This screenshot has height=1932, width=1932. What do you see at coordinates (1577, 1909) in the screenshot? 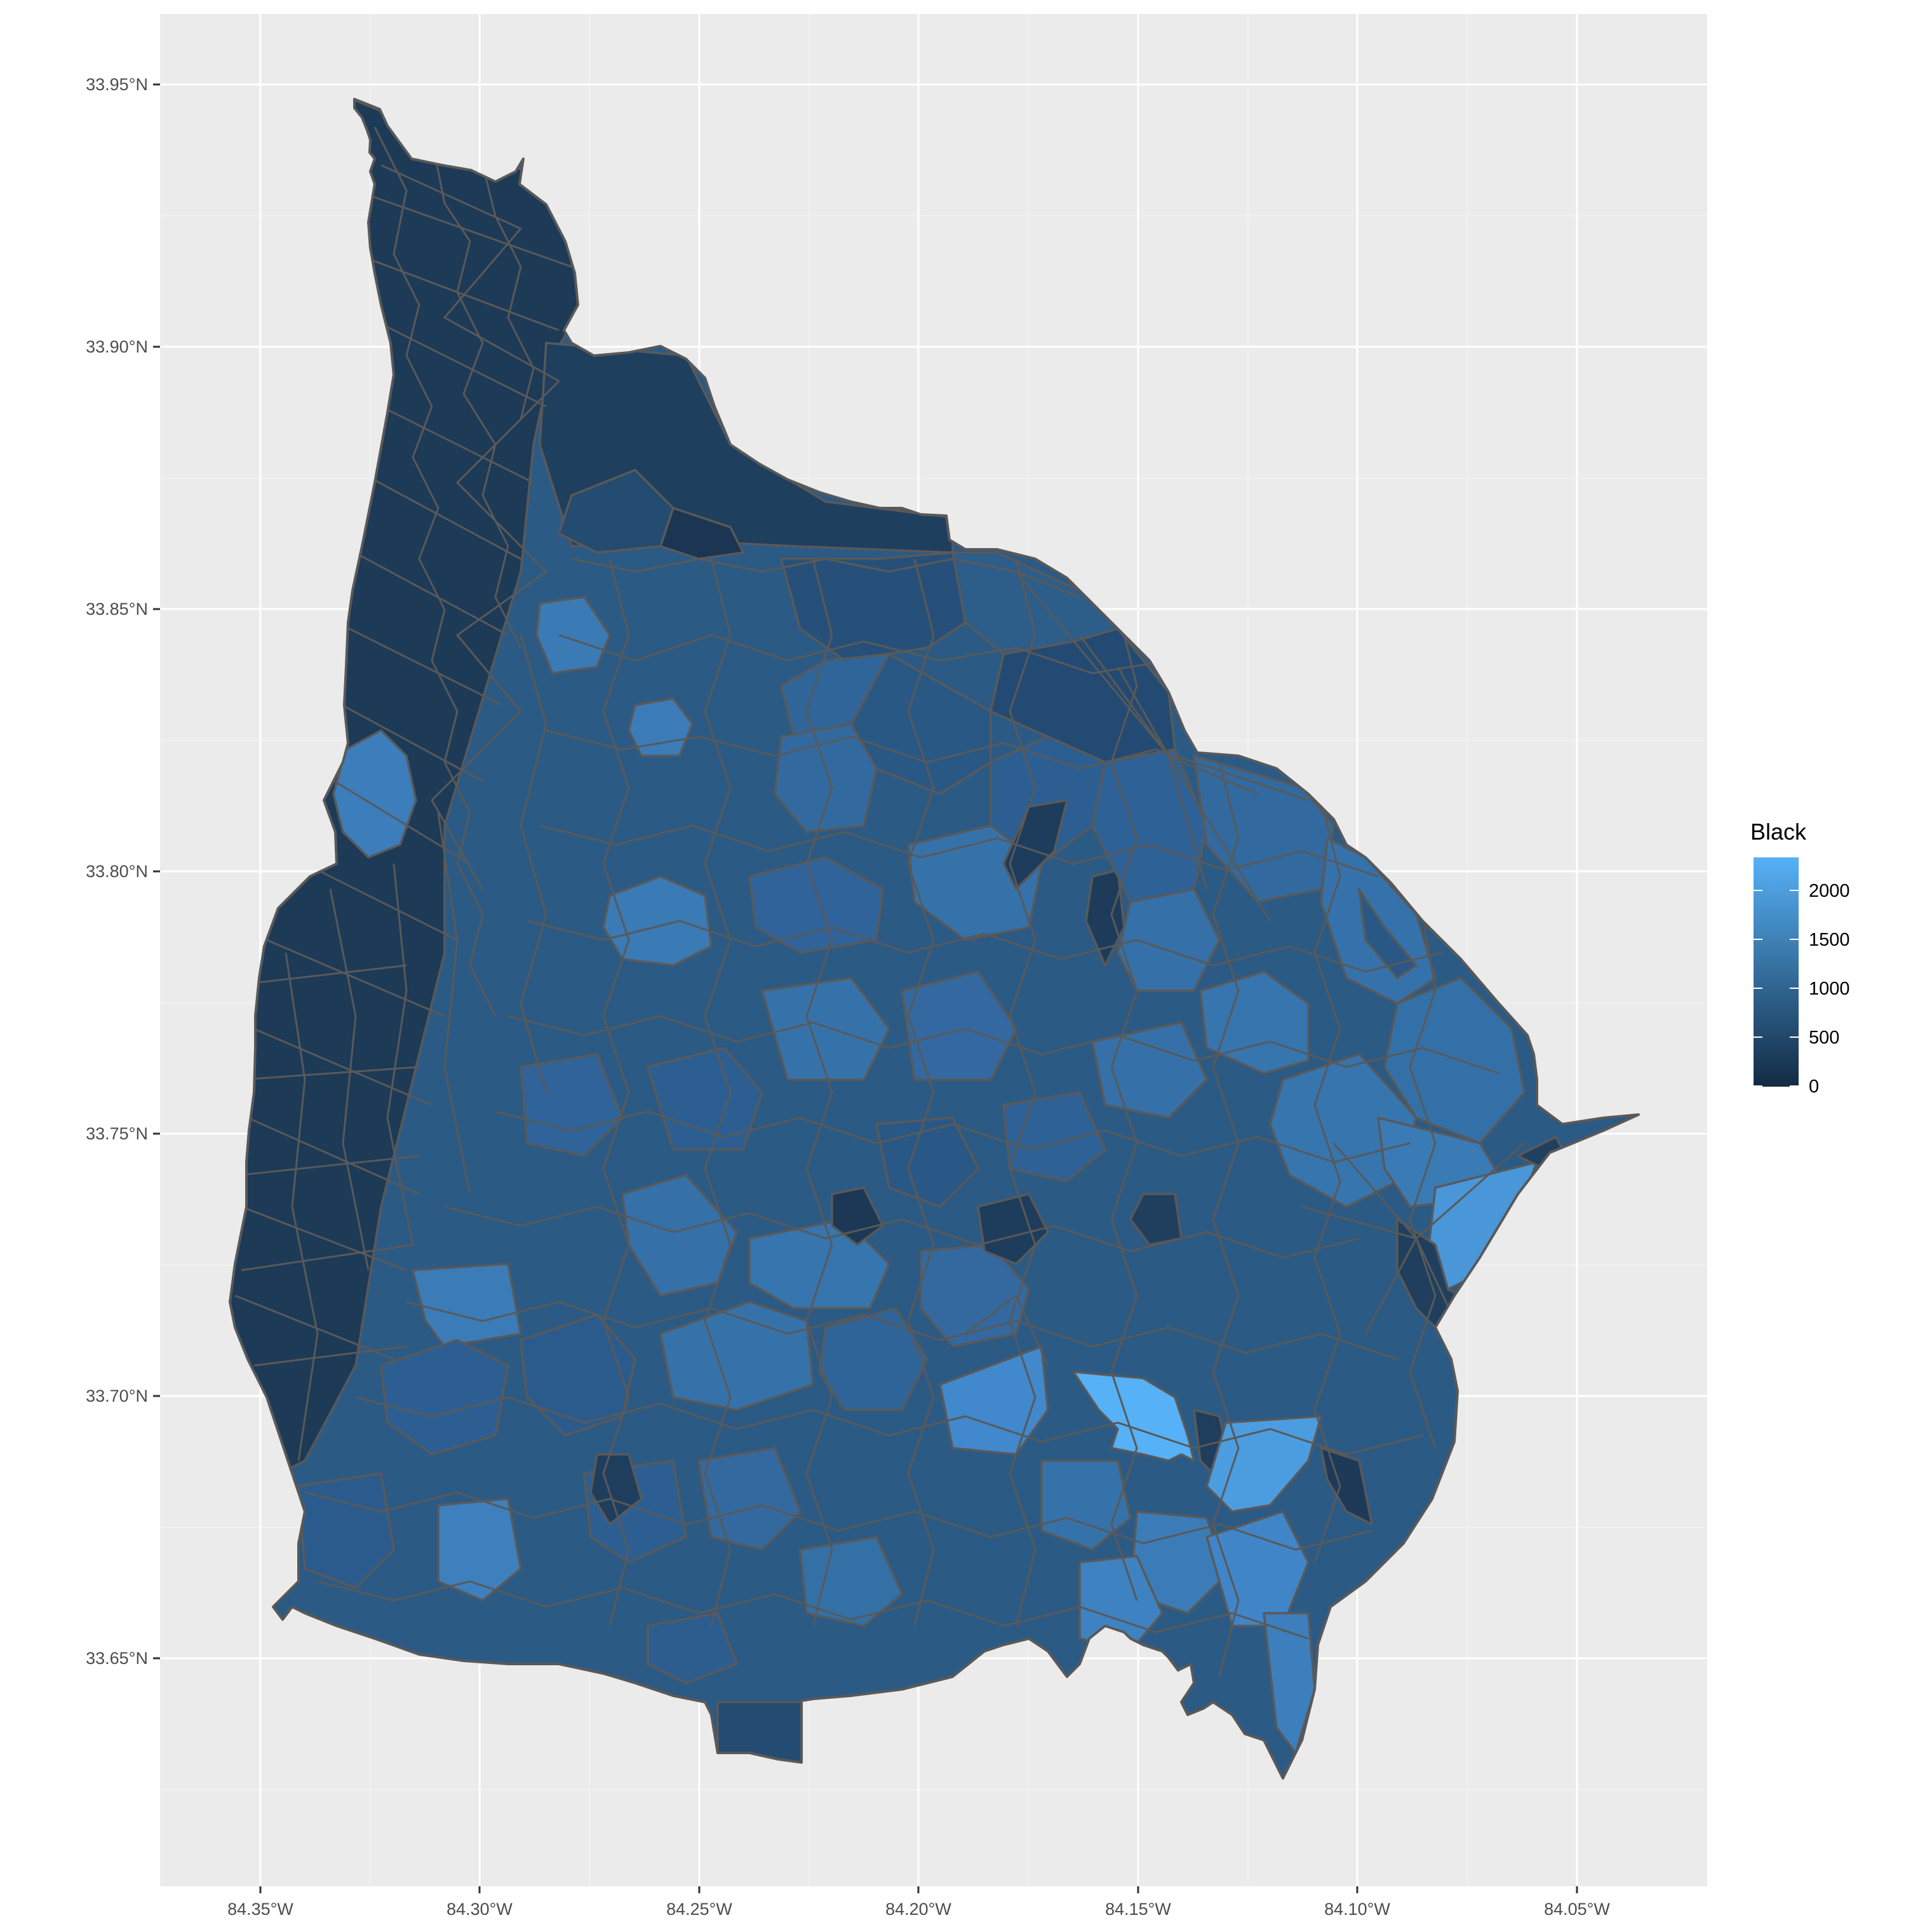
I see `x-tick-label: 84.05°W` at bounding box center [1577, 1909].